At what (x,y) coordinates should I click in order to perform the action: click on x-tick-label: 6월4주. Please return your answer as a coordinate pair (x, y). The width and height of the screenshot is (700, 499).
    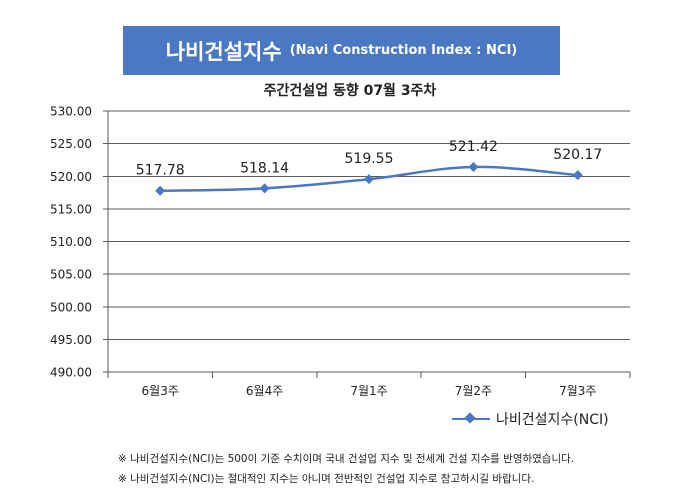
    Looking at the image, I should click on (264, 391).